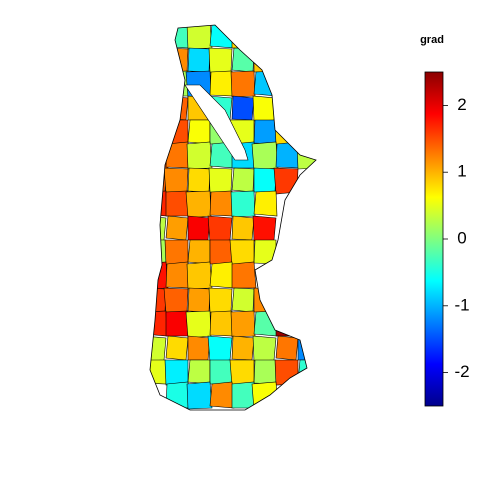 This screenshot has height=480, width=480. Describe the element at coordinates (216, 122) in the screenshot. I see `river` at that location.